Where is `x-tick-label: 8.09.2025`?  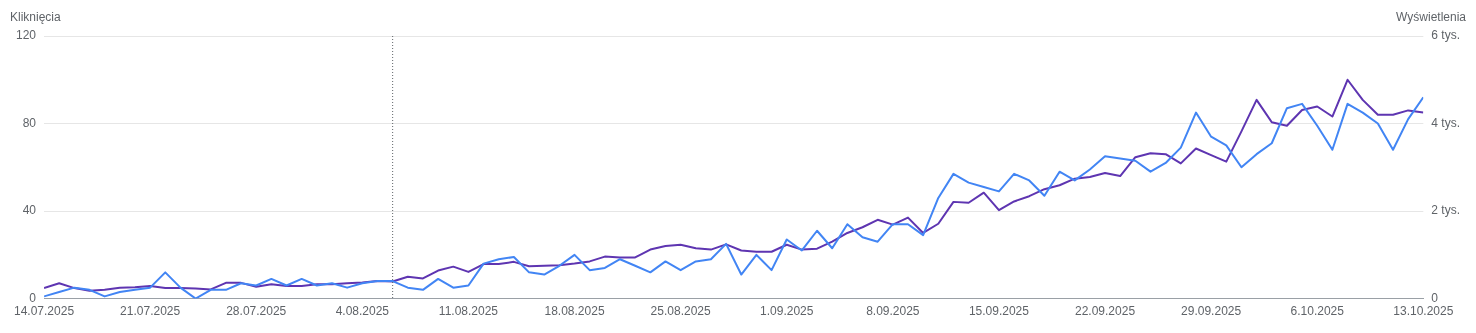 x-tick-label: 8.09.2025 is located at coordinates (893, 311).